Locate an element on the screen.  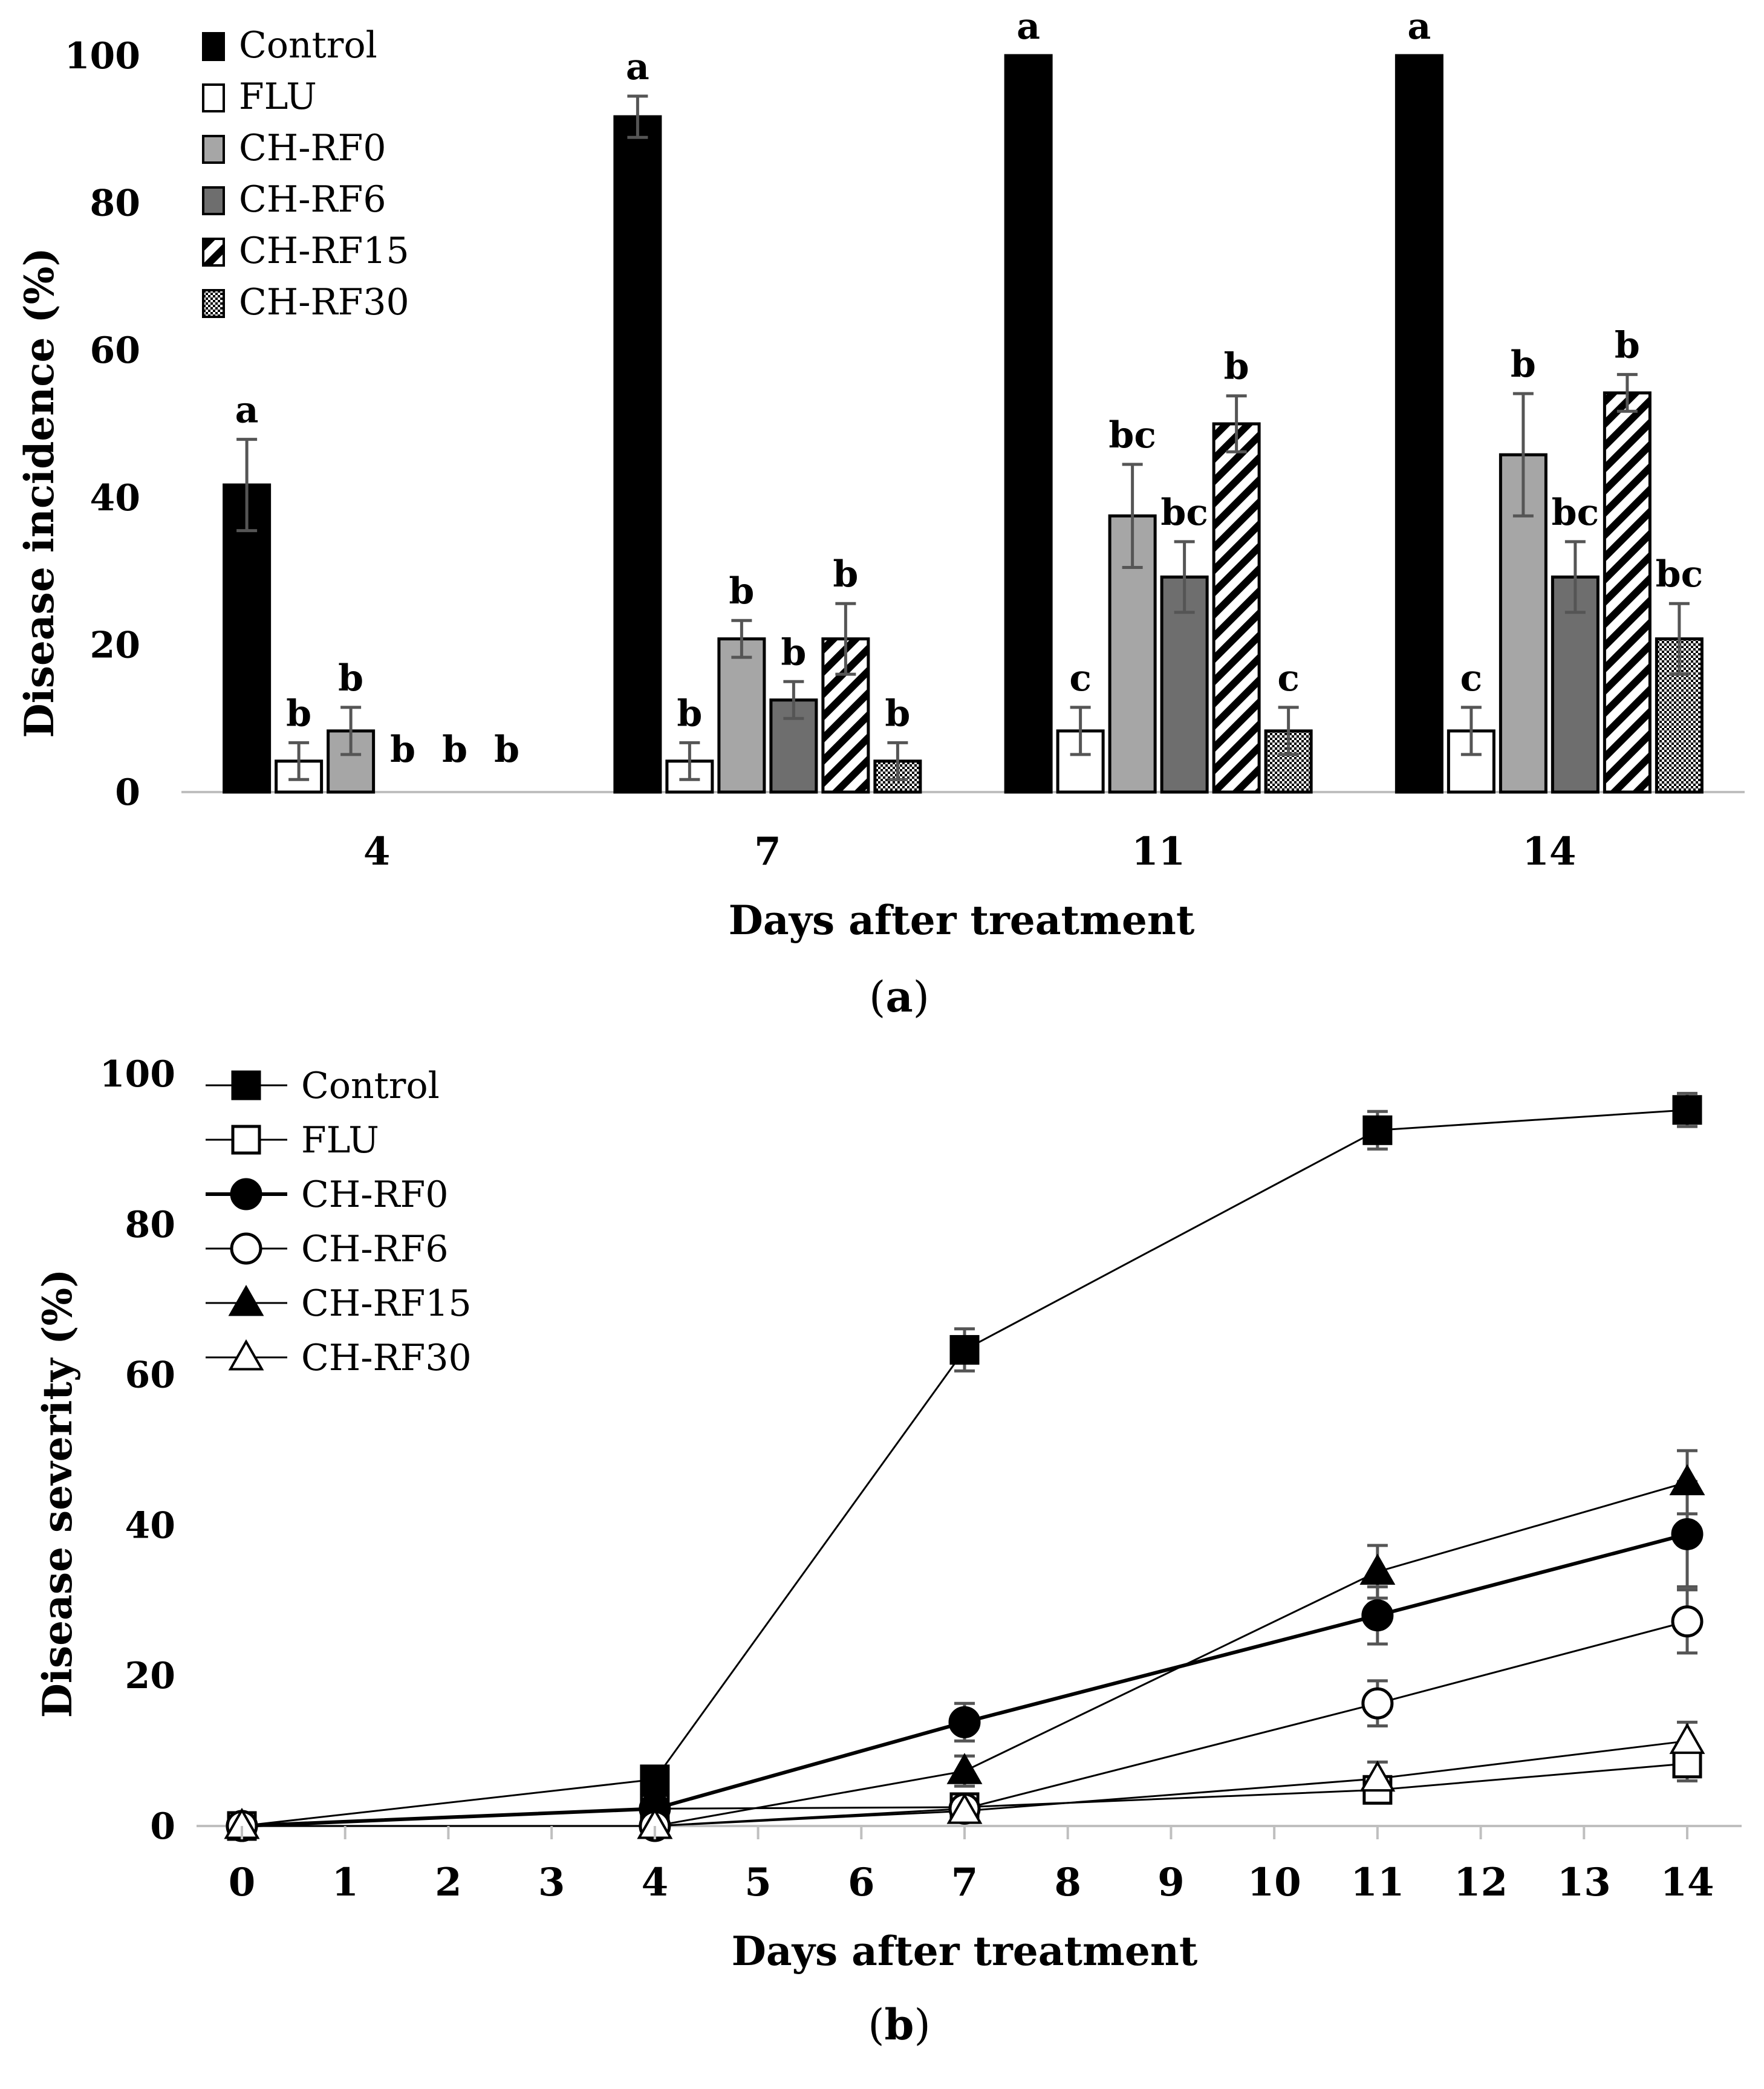
bar-ch-rf0 is located at coordinates (741, 716).